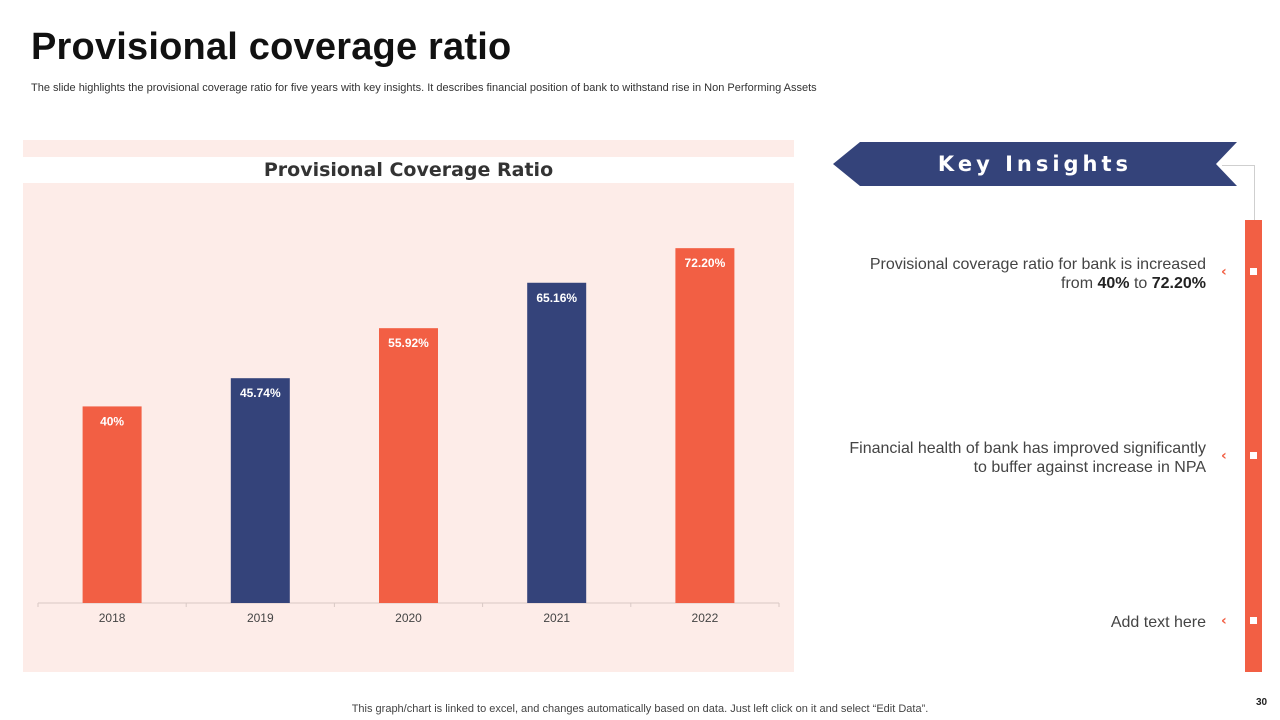 The width and height of the screenshot is (1280, 720). Describe the element at coordinates (260, 618) in the screenshot. I see `x-tick-label-2019: 2019` at that location.